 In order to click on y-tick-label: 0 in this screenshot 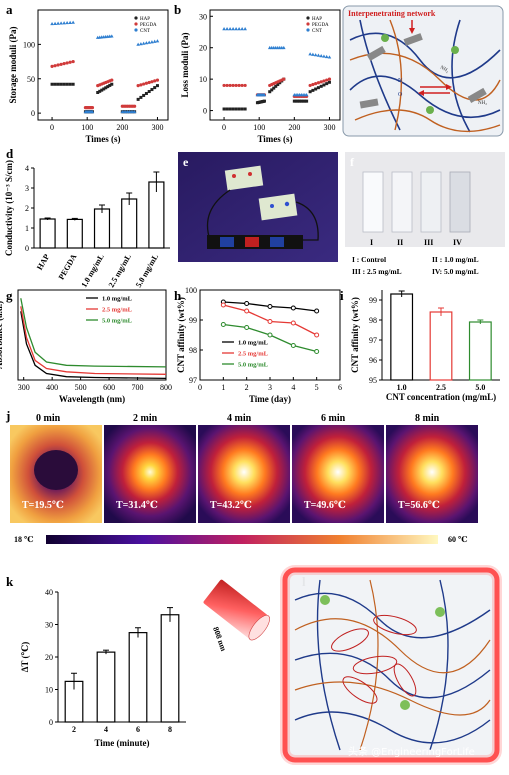, I will do `click(205, 111)`.